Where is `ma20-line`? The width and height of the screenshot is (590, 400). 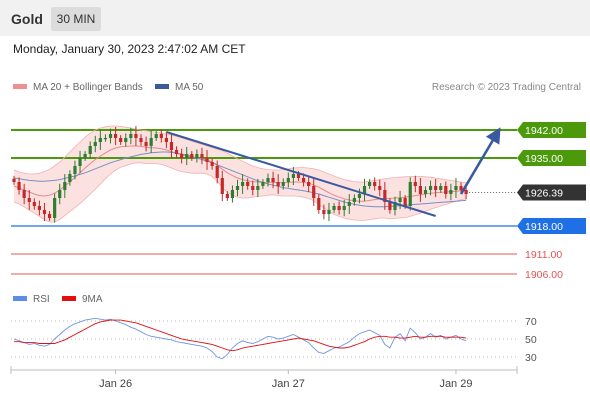
ma20-line is located at coordinates (240, 173).